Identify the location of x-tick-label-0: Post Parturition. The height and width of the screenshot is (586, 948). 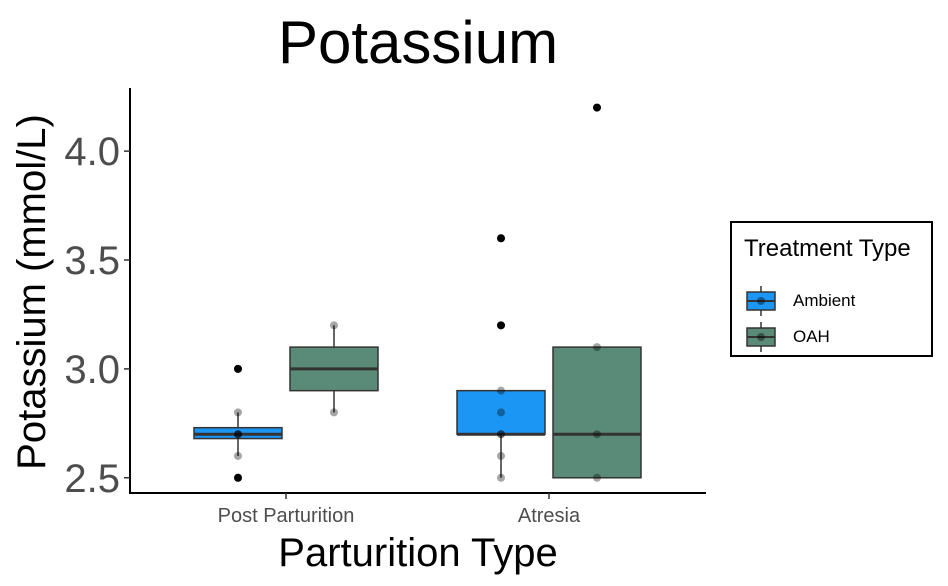
(286, 516).